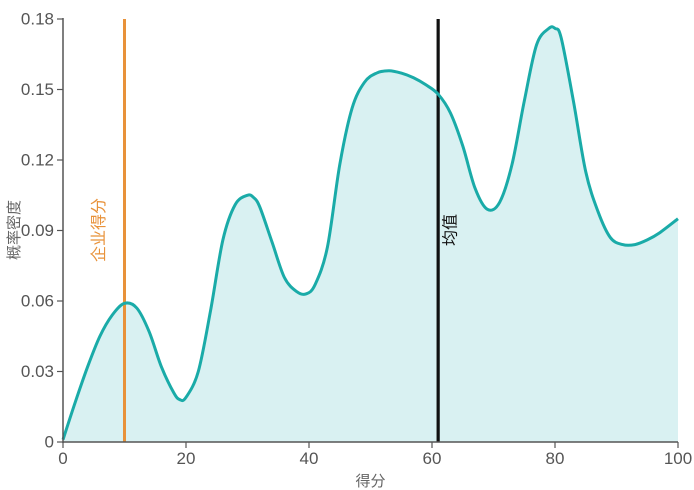 This screenshot has height=490, width=694. Describe the element at coordinates (309, 458) in the screenshot. I see `x-tick-label: 40` at that location.